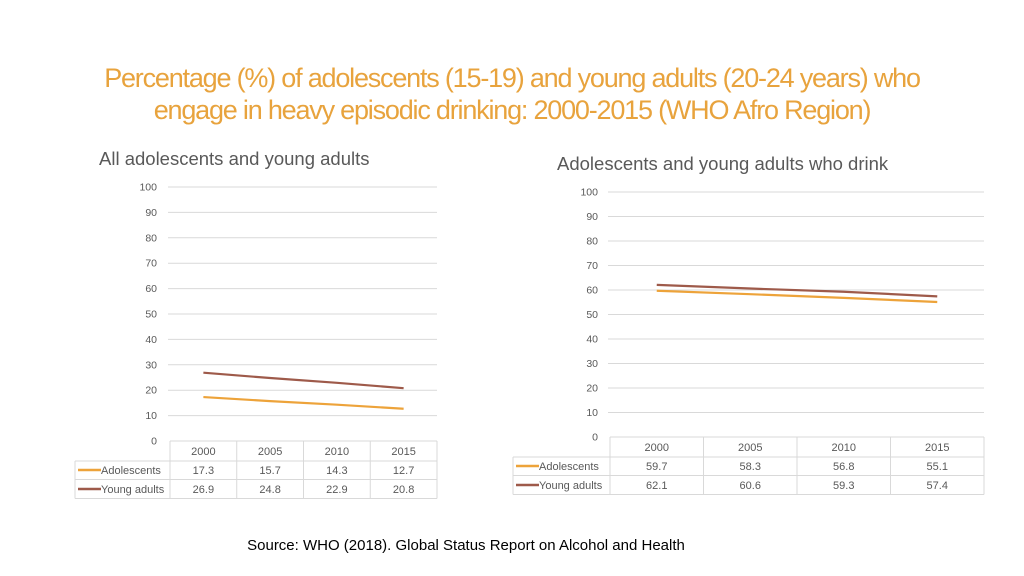 This screenshot has width=1024, height=576. What do you see at coordinates (937, 486) in the screenshot?
I see `table-cell-value: 57.4` at bounding box center [937, 486].